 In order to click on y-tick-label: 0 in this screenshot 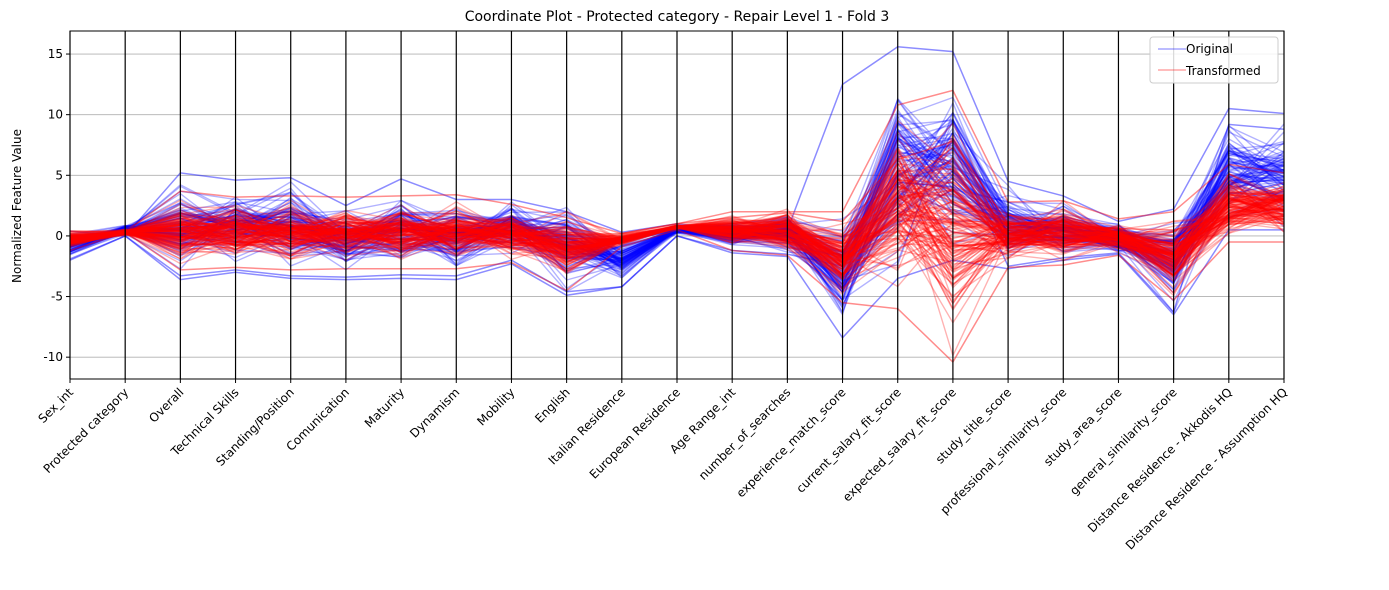, I will do `click(59, 236)`.